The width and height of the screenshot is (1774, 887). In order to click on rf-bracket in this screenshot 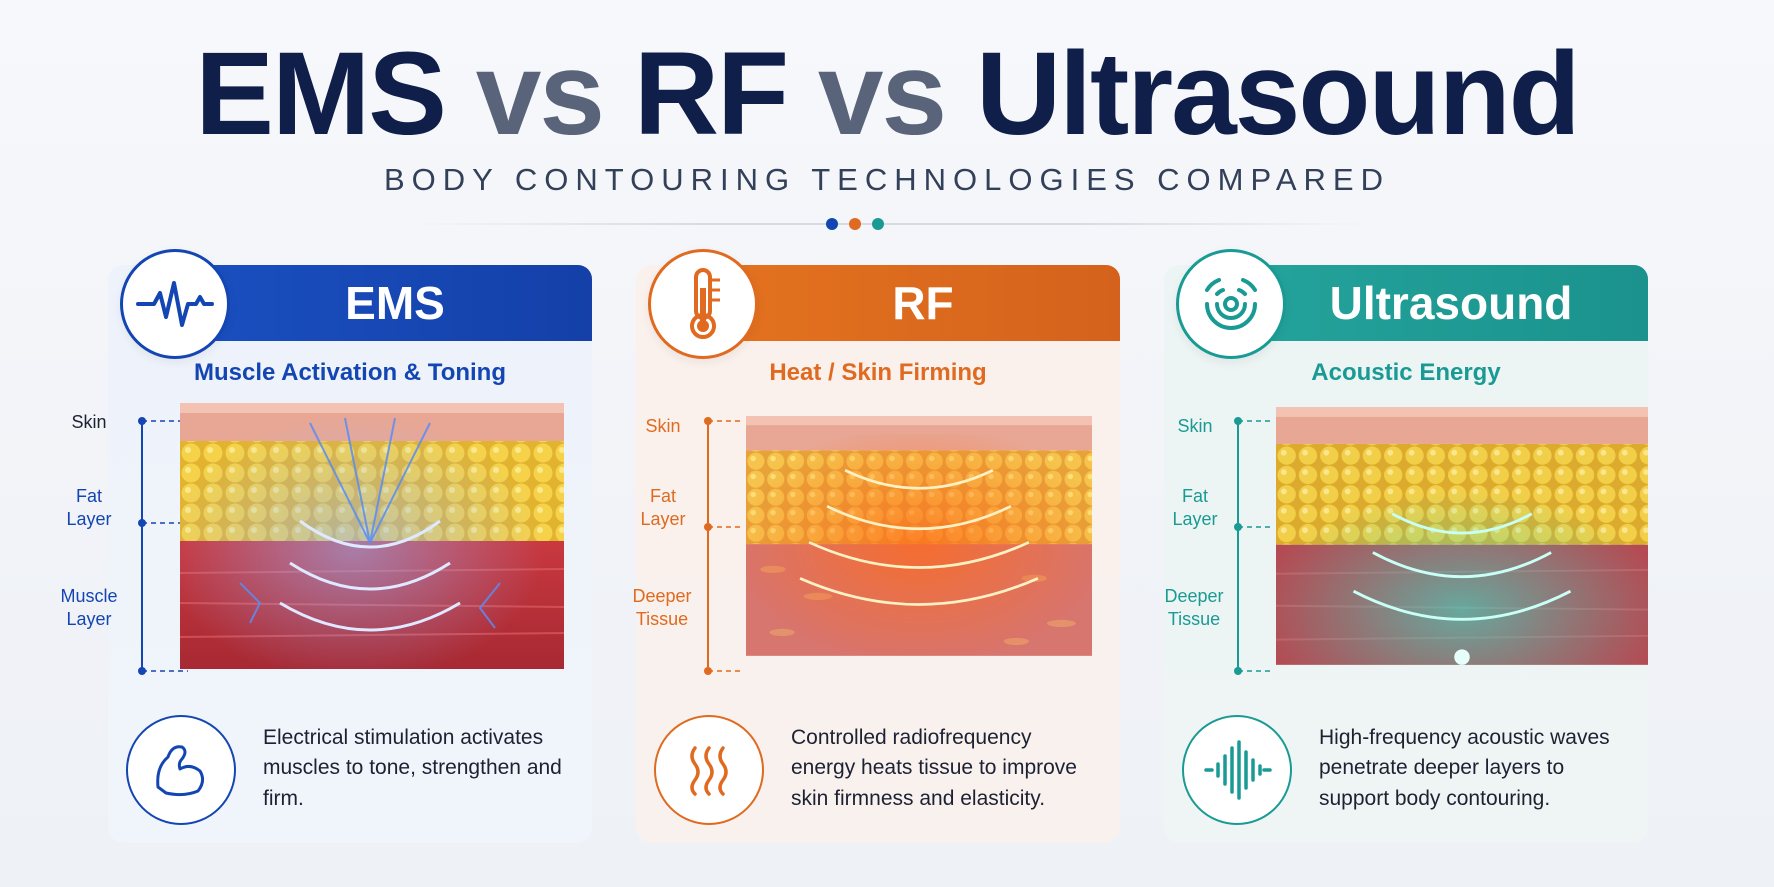, I will do `click(723, 546)`.